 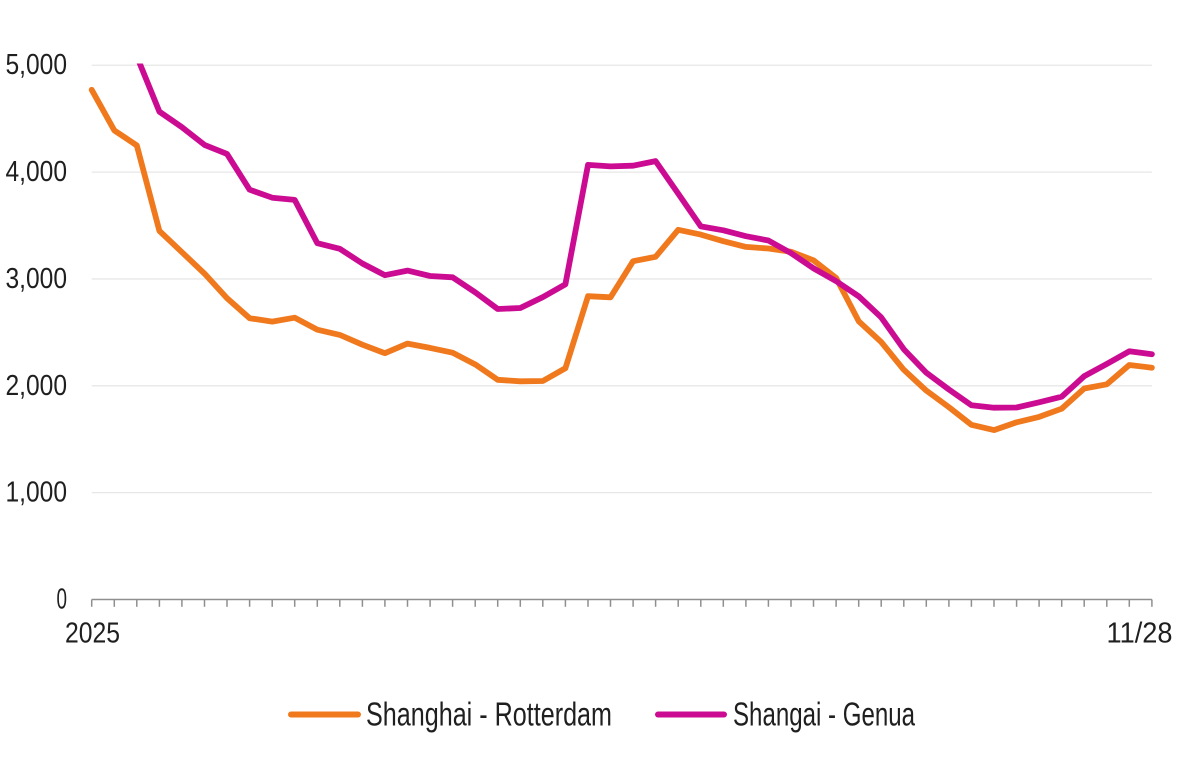 What do you see at coordinates (37, 279) in the screenshot?
I see `svg-text: 3,000` at bounding box center [37, 279].